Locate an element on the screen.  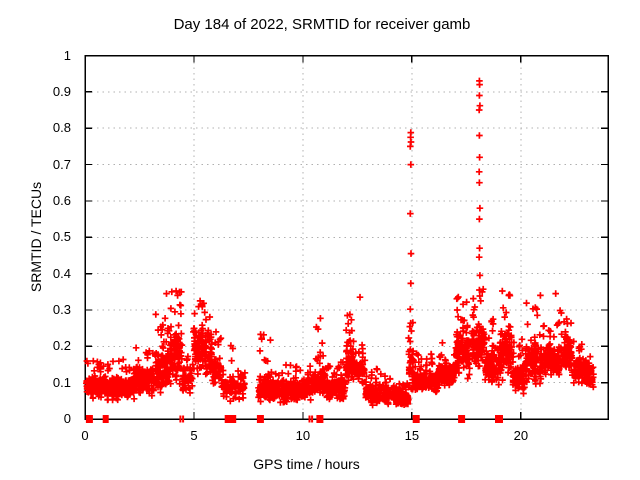
zero-value-markers is located at coordinates (294, 419).